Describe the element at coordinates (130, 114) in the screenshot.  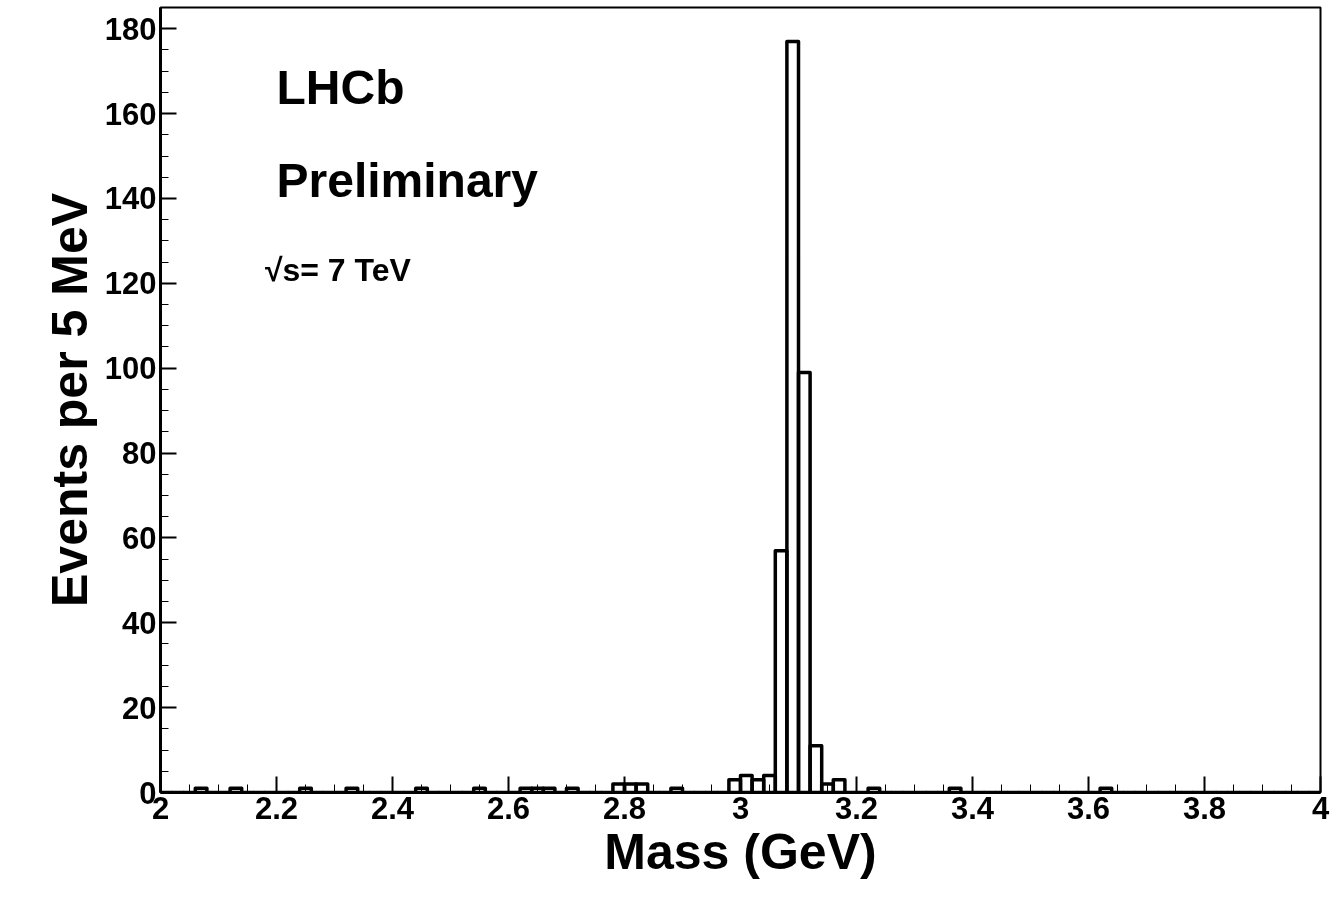
I see `y-tick-label: 160` at that location.